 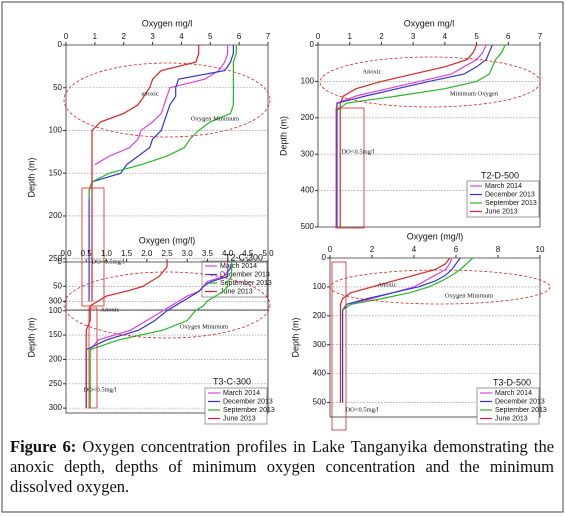 What do you see at coordinates (320, 402) in the screenshot?
I see `y-tick-label: 500` at bounding box center [320, 402].